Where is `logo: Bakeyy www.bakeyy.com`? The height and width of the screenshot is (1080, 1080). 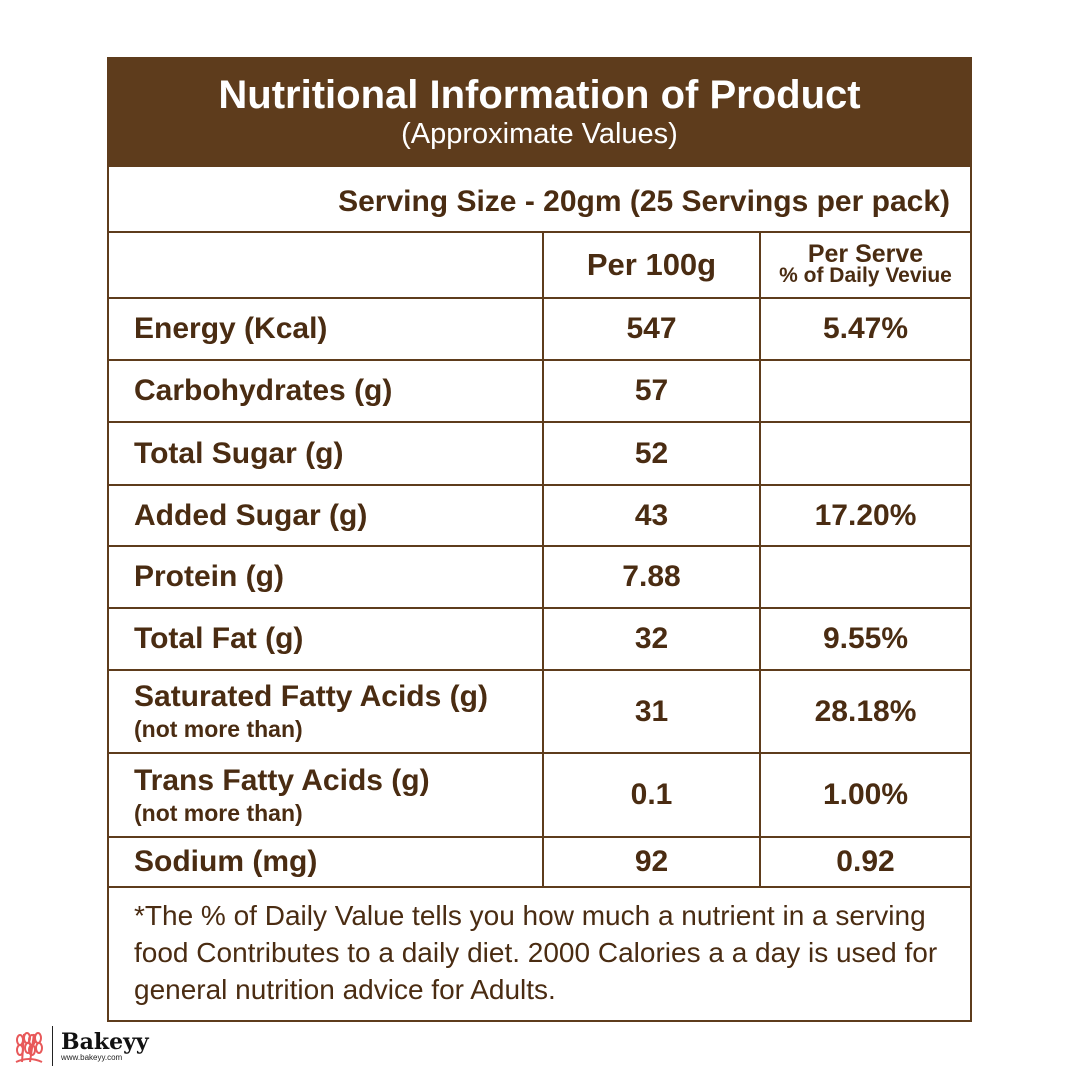
logo: Bakeyy www.bakeyy.com is located at coordinates (81, 1046).